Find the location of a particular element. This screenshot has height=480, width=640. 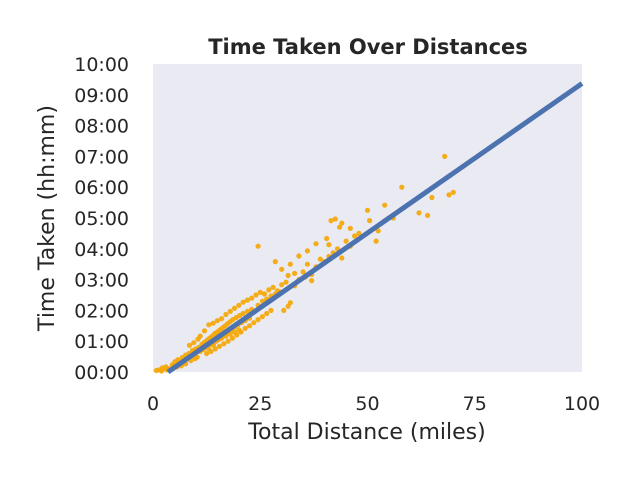

x-tick-label: 50 is located at coordinates (367, 404).